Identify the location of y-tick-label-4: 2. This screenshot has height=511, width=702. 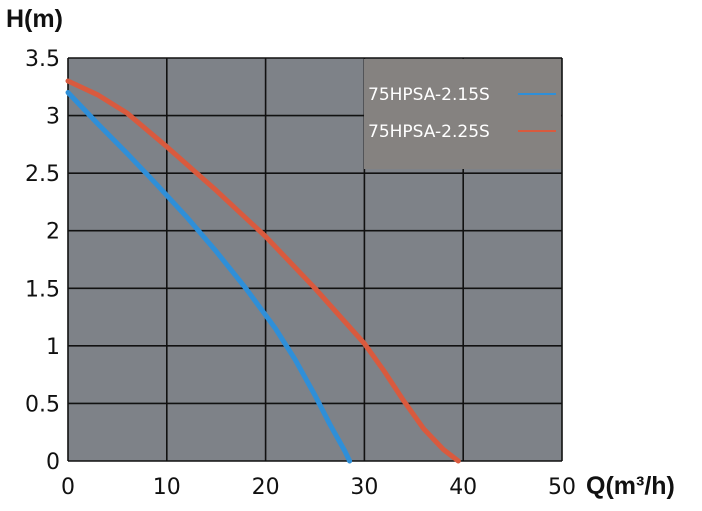
(53, 232).